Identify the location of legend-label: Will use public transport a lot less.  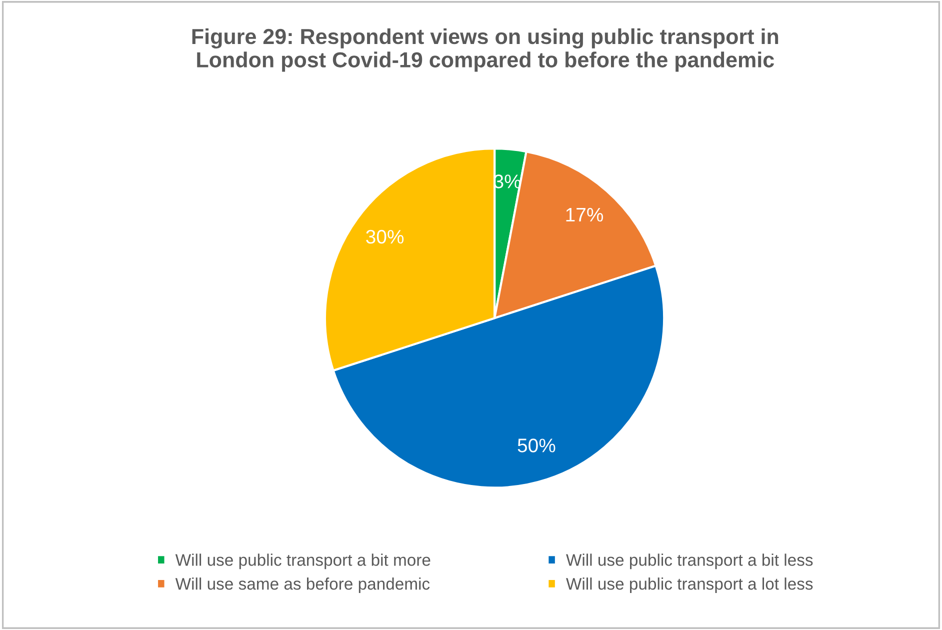
(689, 586).